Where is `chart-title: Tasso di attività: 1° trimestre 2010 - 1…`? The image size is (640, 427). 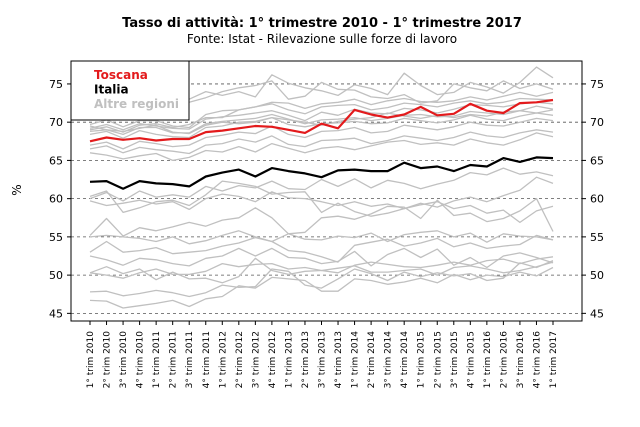
chart-title: Tasso di attività: 1° trimestre 2010 - 1… is located at coordinates (322, 23).